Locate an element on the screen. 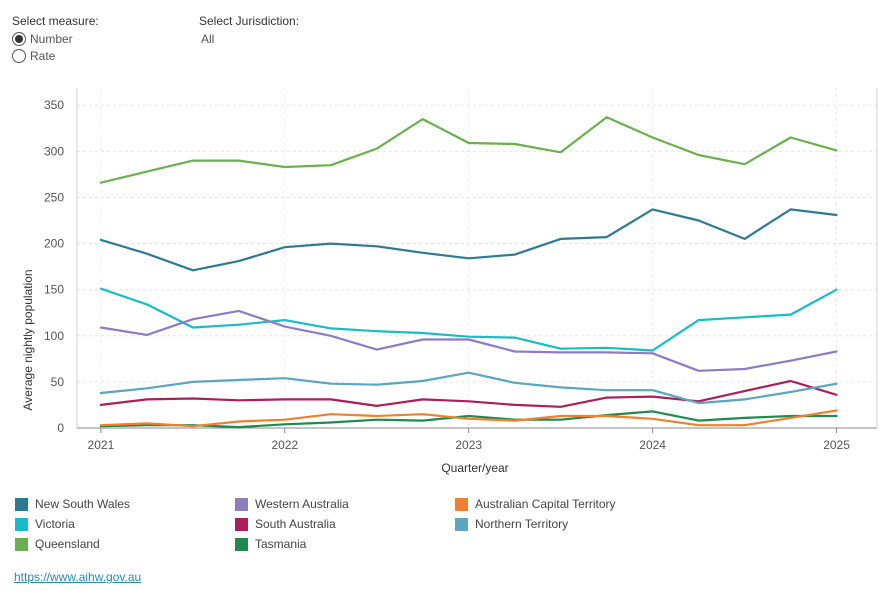 The width and height of the screenshot is (890, 600). legend-item: Australian Capital Territory is located at coordinates (535, 504).